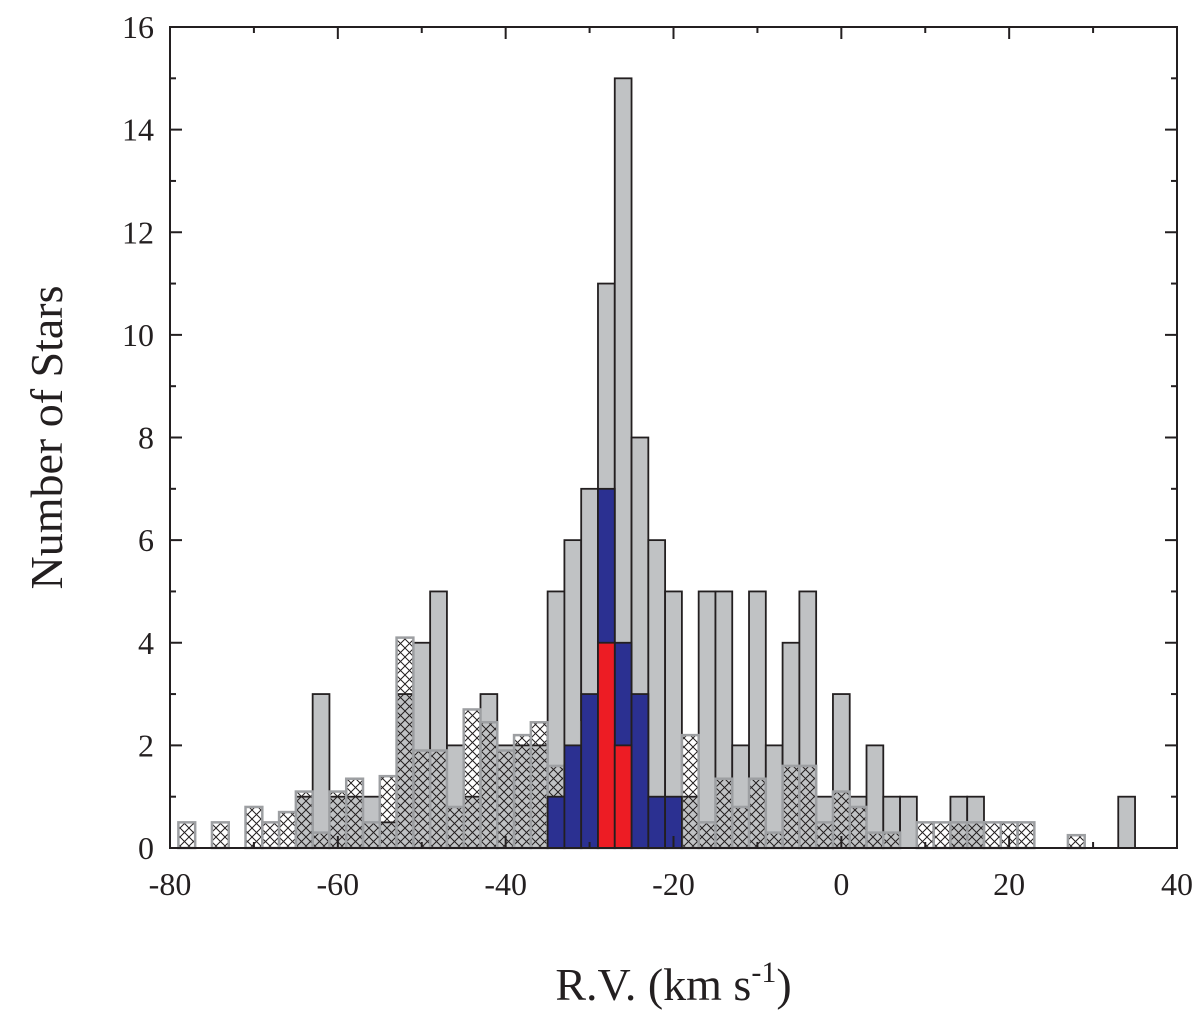 Image resolution: width=1200 pixels, height=1011 pixels. Describe the element at coordinates (505, 884) in the screenshot. I see `x-tick-label: -40` at that location.